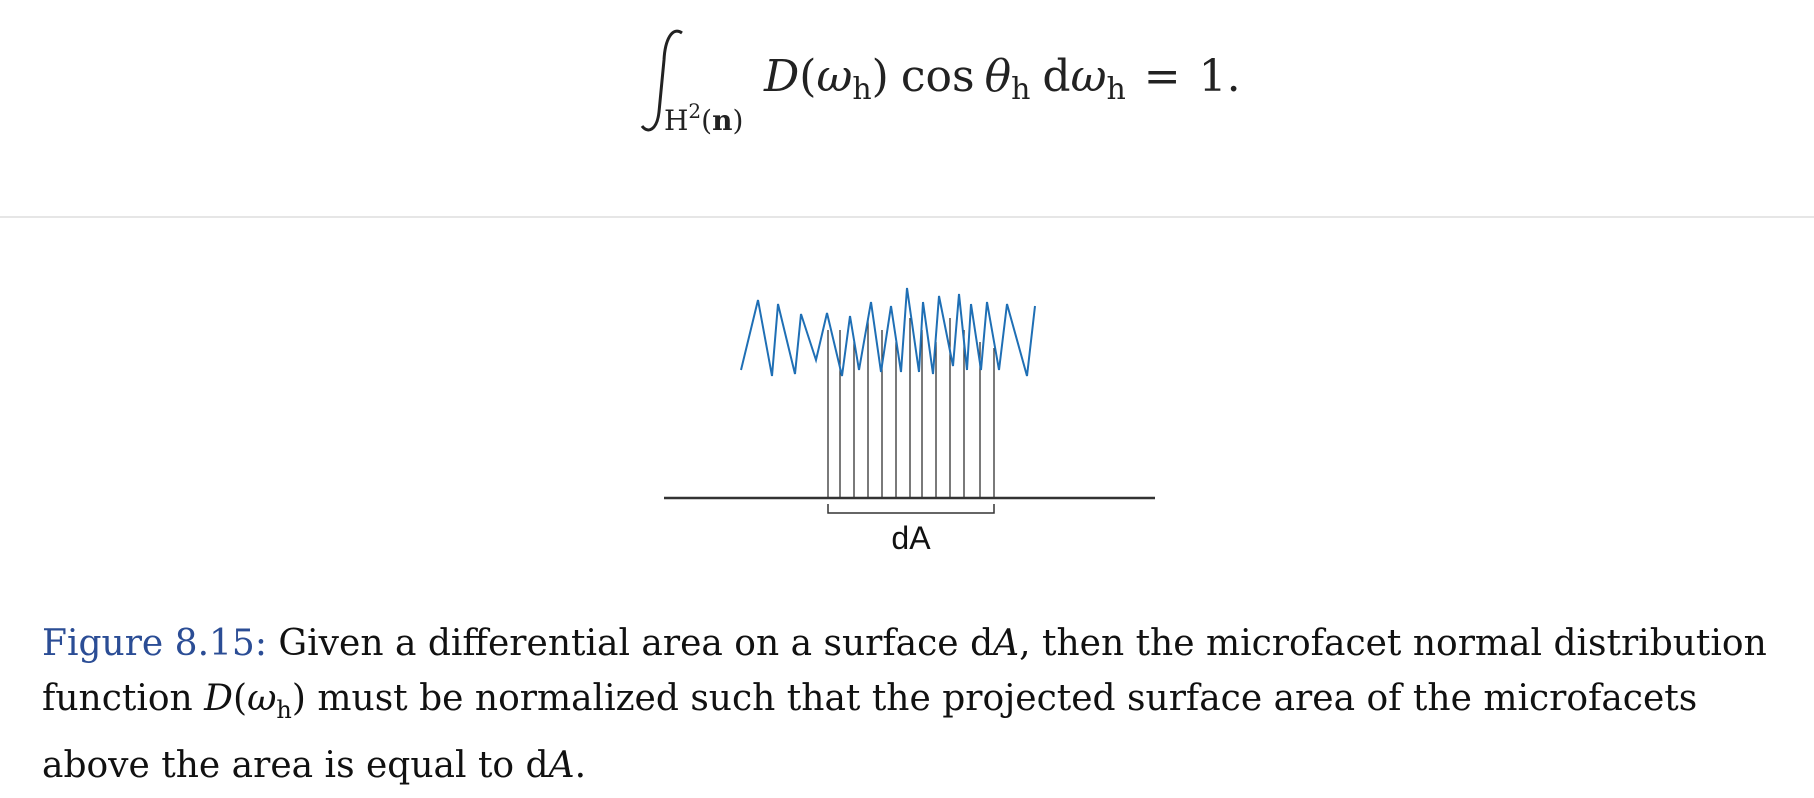  I want to click on eq-d: d, so click(1056, 76).